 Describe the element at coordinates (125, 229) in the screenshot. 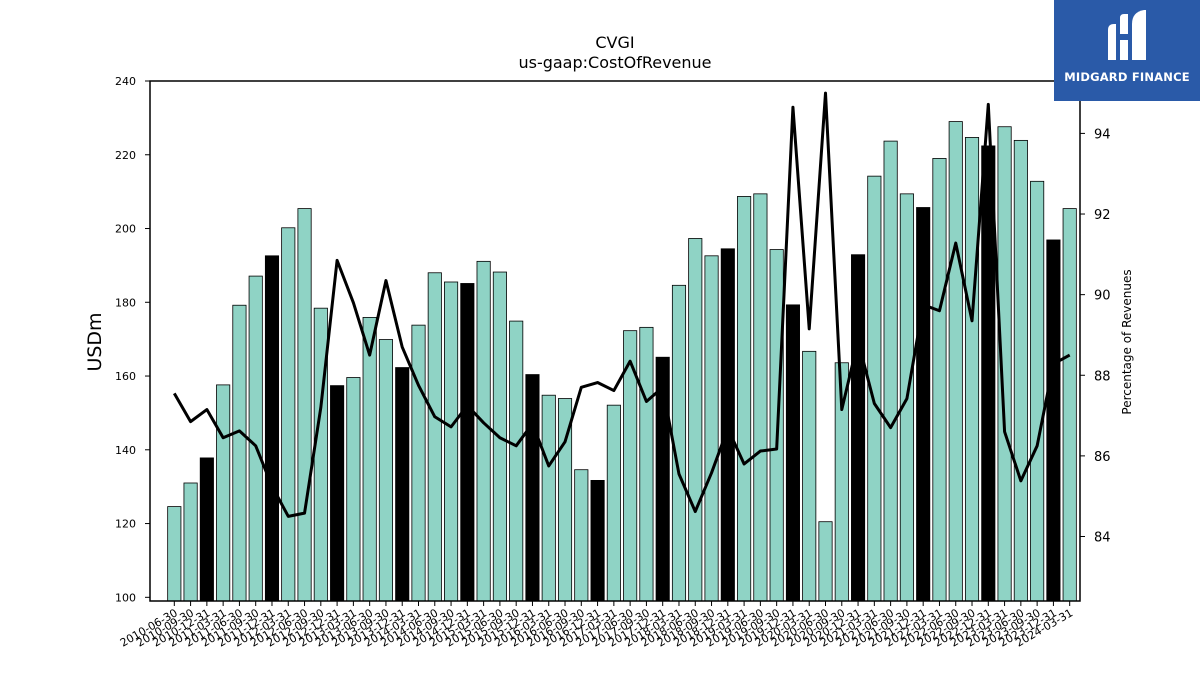

I see `y-tick-label: 200` at that location.